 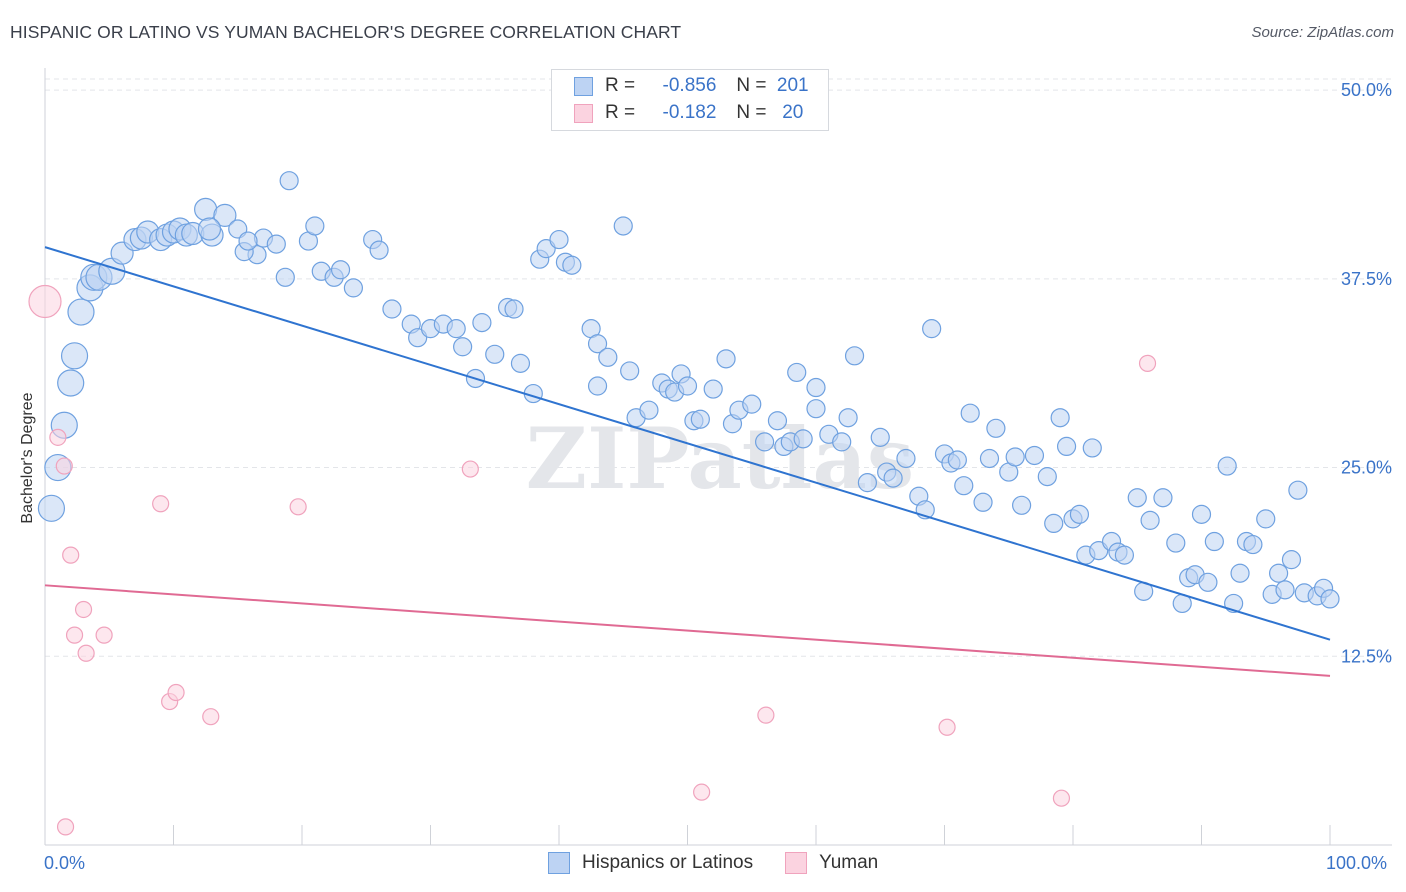 I want to click on x-tick-label-min: 0.0%, so click(x=65, y=863).